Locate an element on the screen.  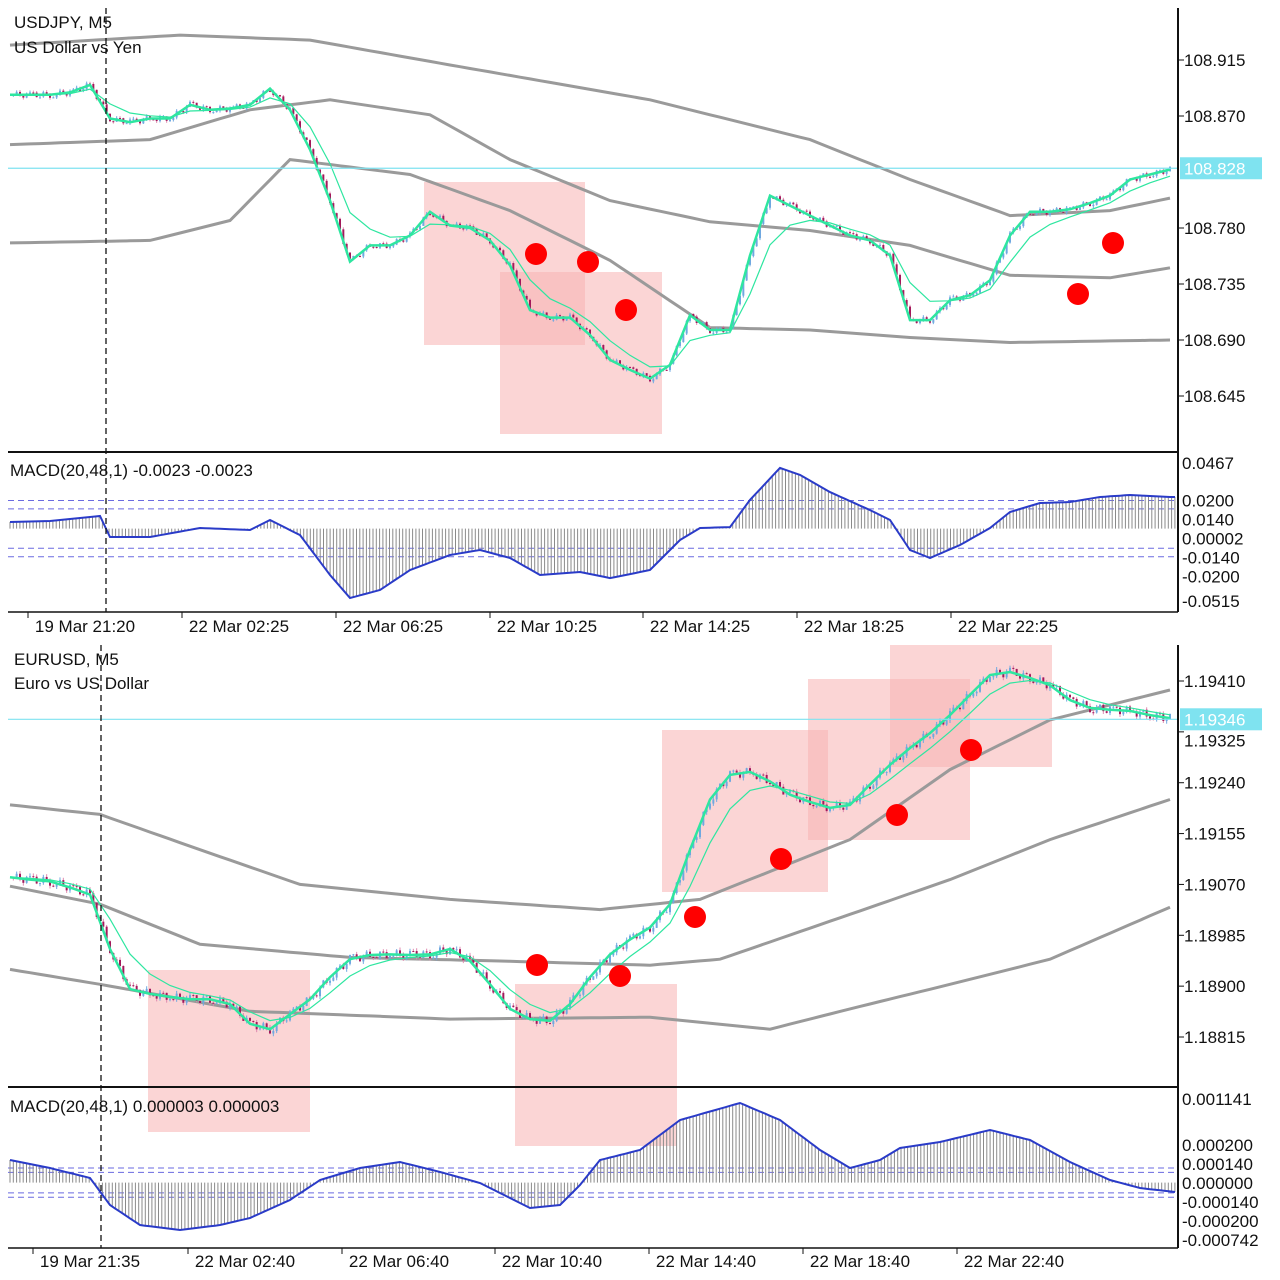
price-tick-label: 1.19070 is located at coordinates (1214, 884).